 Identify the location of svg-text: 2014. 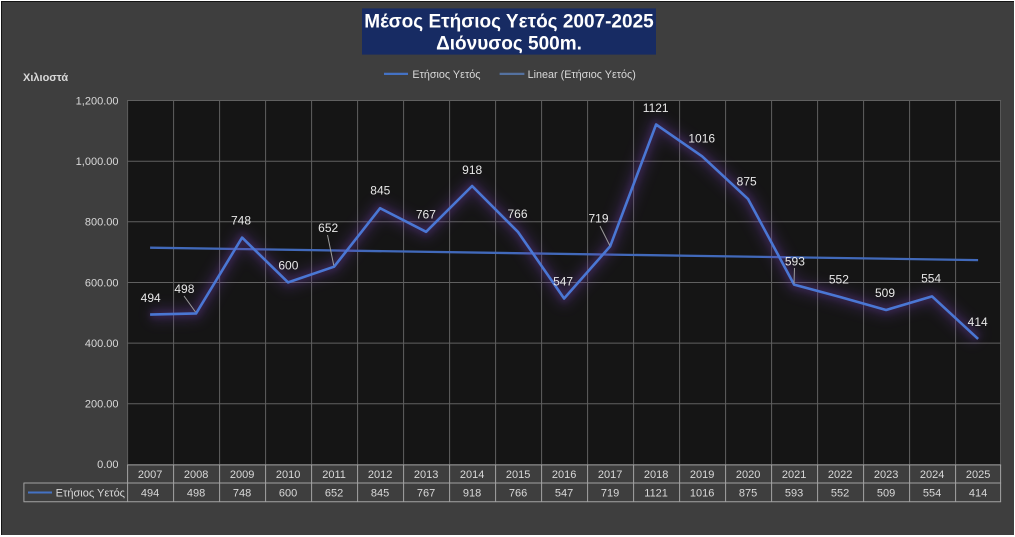
(472, 475).